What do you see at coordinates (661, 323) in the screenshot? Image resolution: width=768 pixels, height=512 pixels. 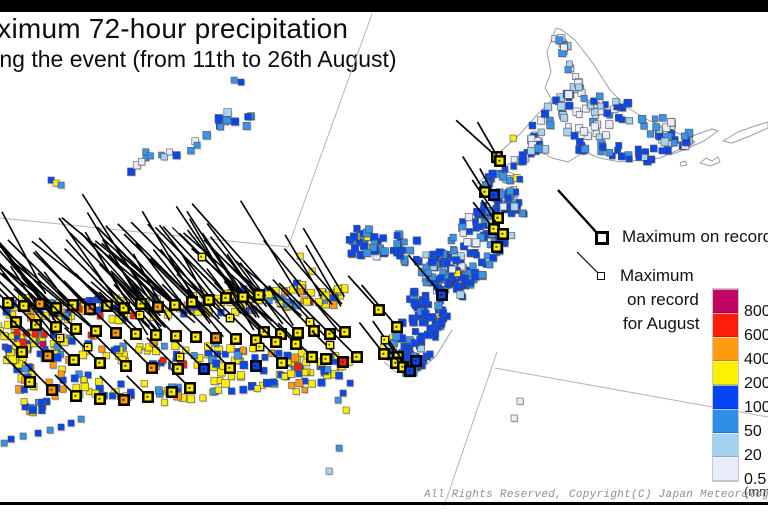 I see `legend-august-line-3: for August` at bounding box center [661, 323].